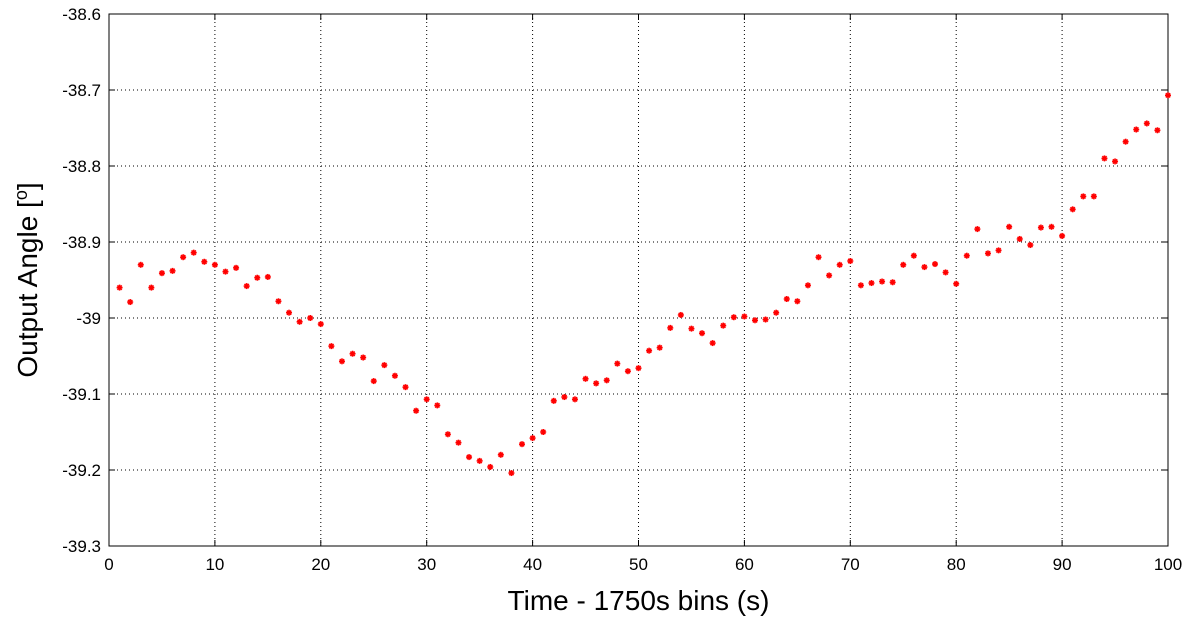  What do you see at coordinates (81, 242) in the screenshot?
I see `y-tick-label: -38.9` at bounding box center [81, 242].